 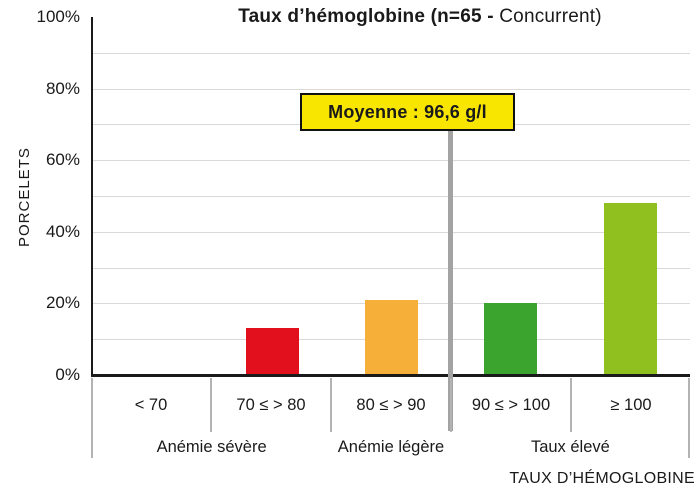 I want to click on x-group-label: Anémie sévère, so click(x=211, y=447).